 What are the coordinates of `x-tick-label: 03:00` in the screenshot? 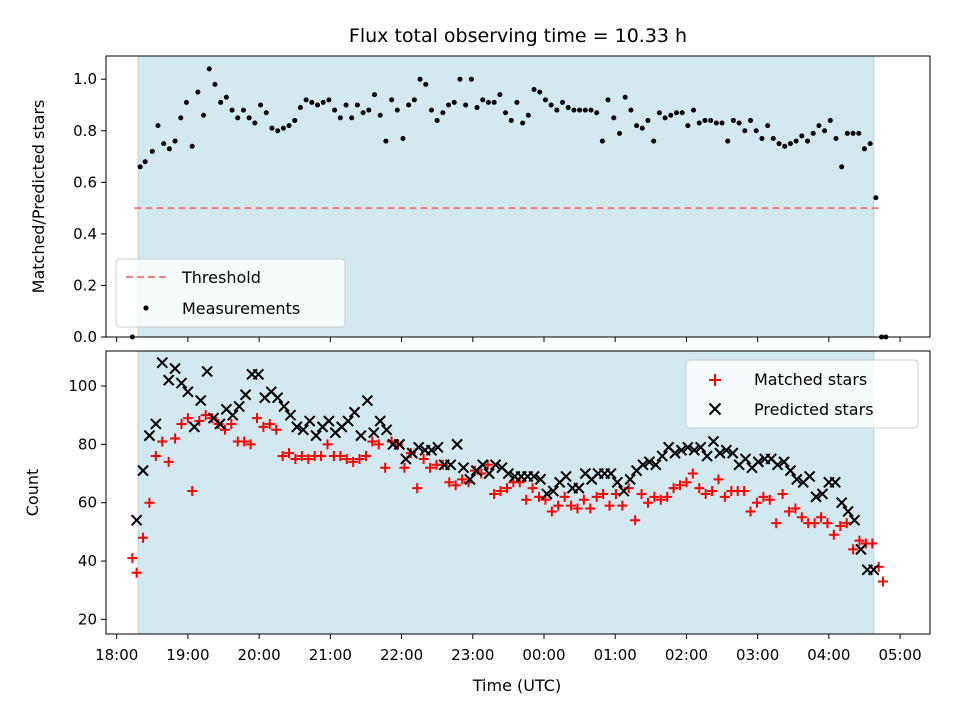 It's located at (757, 655).